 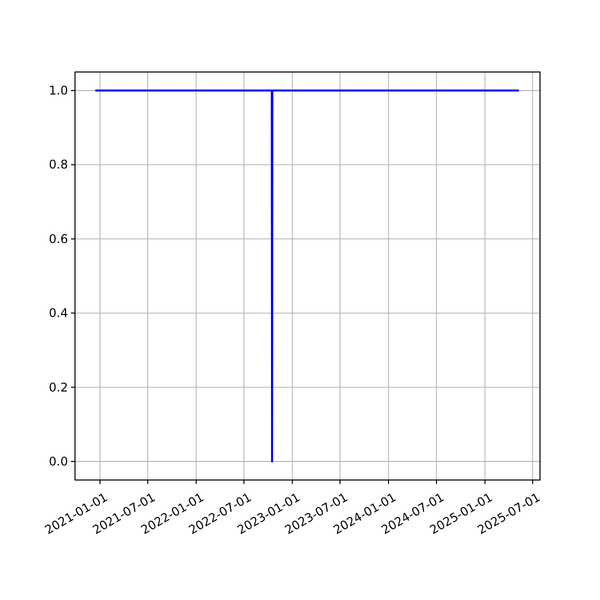 What do you see at coordinates (58, 461) in the screenshot?
I see `y-tick-label: 0.0` at bounding box center [58, 461].